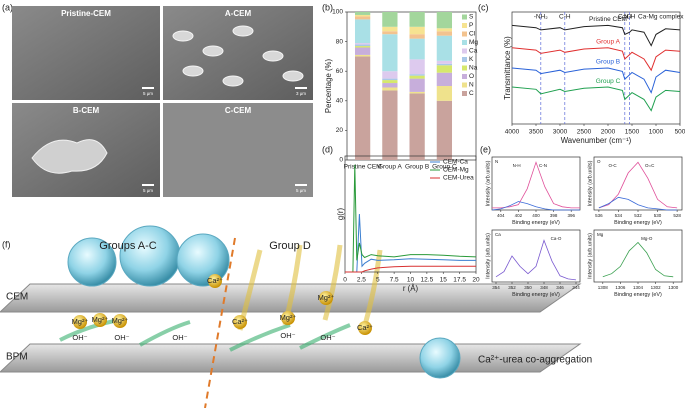 This screenshot has width=685, height=408. What do you see at coordinates (650, 165) in the screenshot?
I see `annotation: O=C` at bounding box center [650, 165].